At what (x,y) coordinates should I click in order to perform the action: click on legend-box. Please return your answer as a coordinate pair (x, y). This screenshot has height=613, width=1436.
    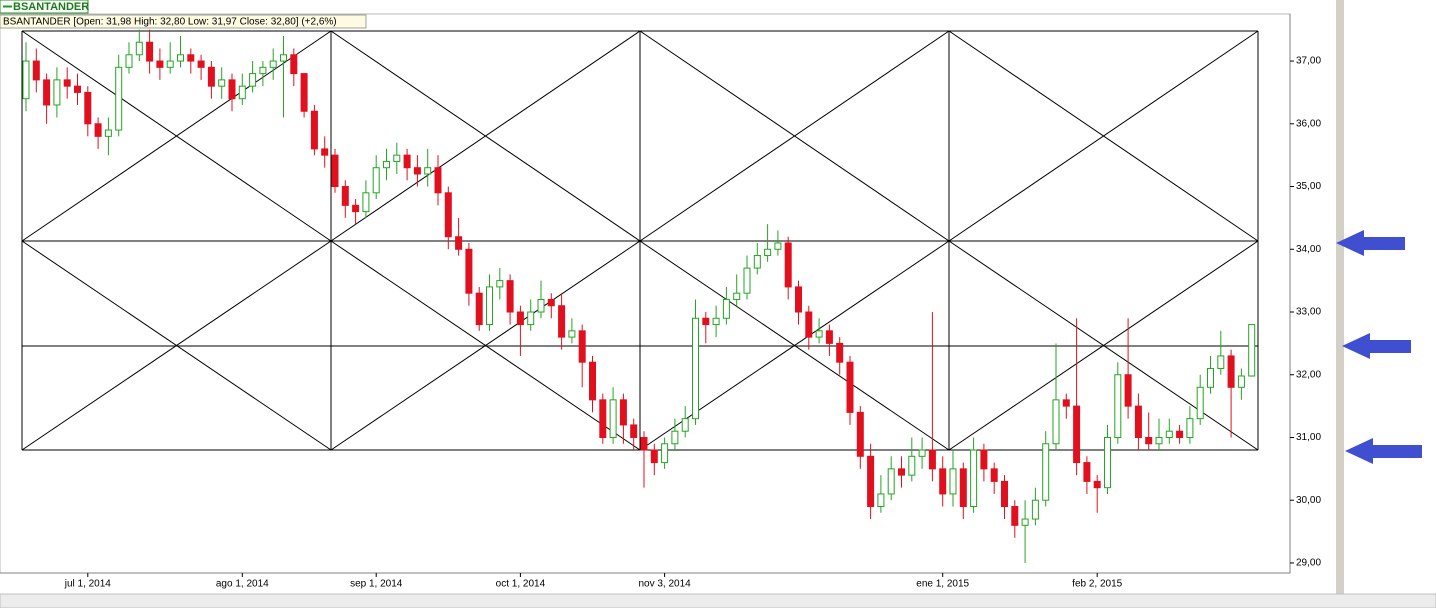
    Looking at the image, I should click on (44, 7).